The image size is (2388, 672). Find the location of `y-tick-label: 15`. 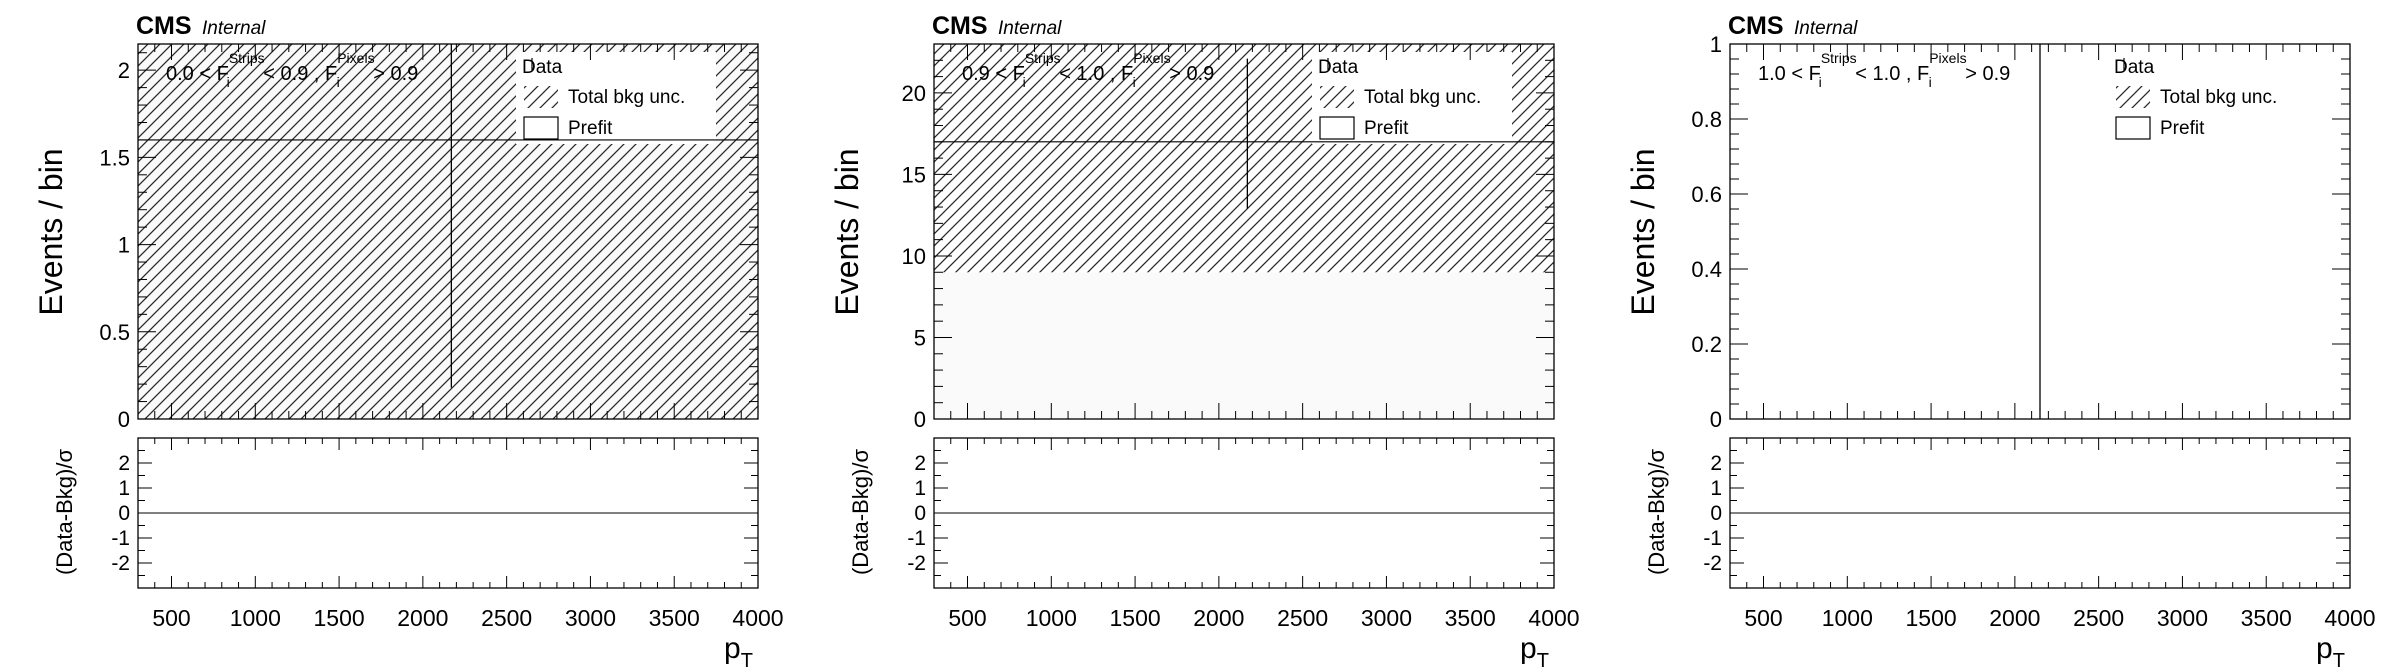

y-tick-label: 15 is located at coordinates (914, 174).